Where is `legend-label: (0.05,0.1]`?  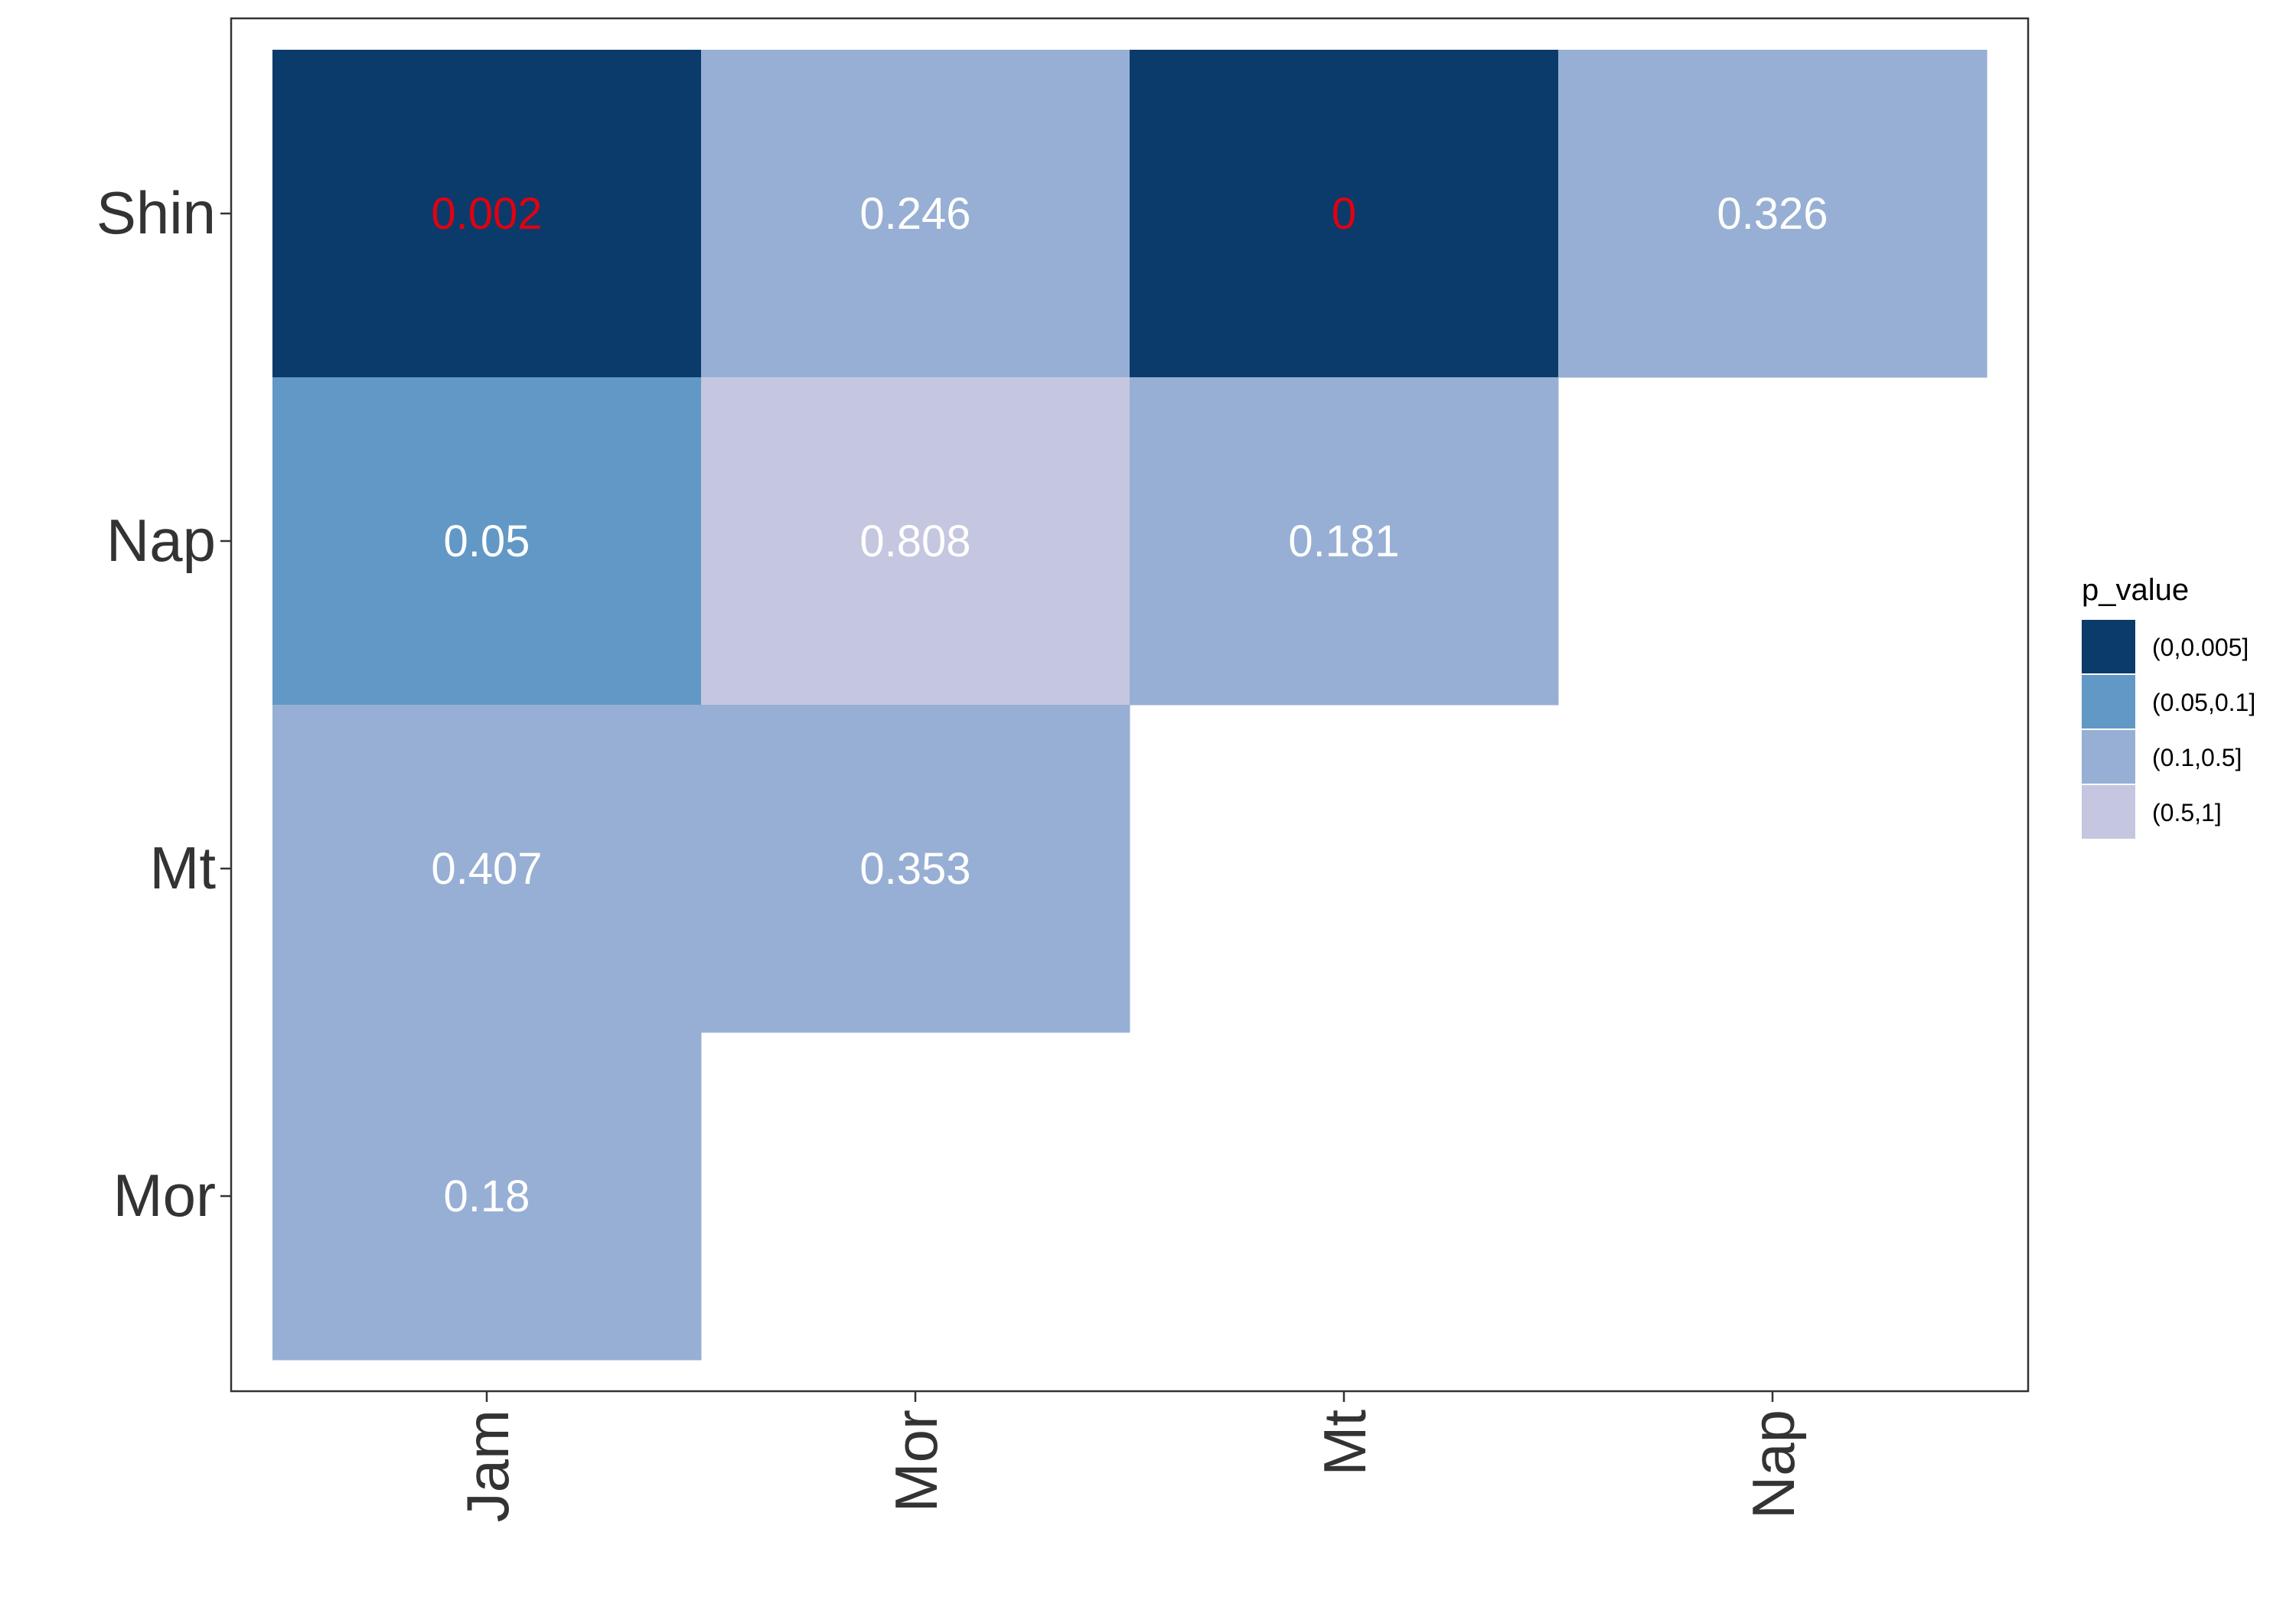
legend-label: (0.05,0.1] is located at coordinates (2203, 703).